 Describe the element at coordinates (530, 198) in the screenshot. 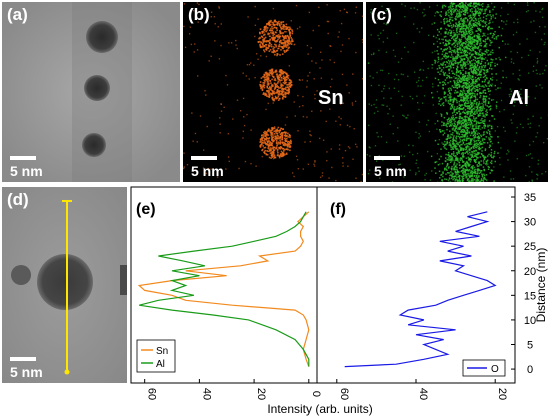

I see `y-tick-label: 35` at that location.